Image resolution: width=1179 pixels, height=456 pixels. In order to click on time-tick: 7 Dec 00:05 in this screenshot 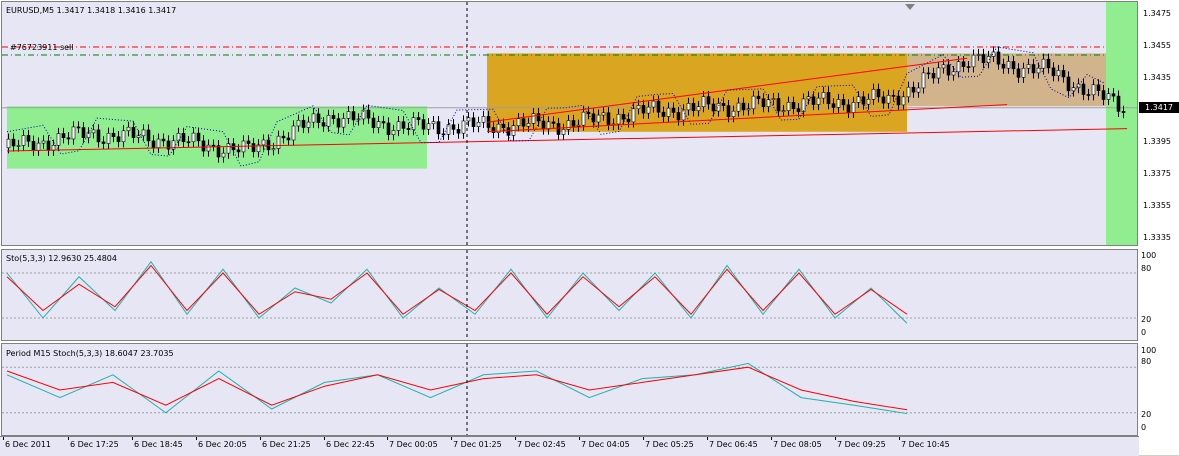, I will do `click(413, 444)`.